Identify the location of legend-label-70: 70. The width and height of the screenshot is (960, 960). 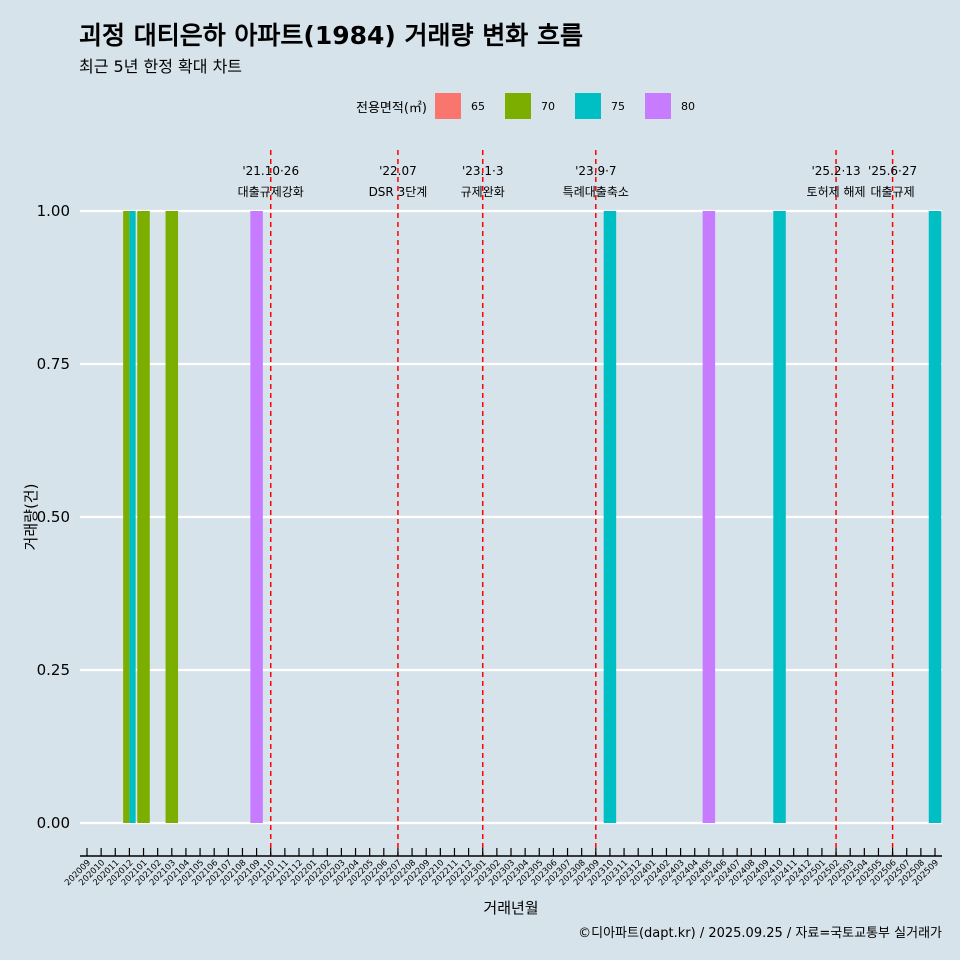
(547, 106).